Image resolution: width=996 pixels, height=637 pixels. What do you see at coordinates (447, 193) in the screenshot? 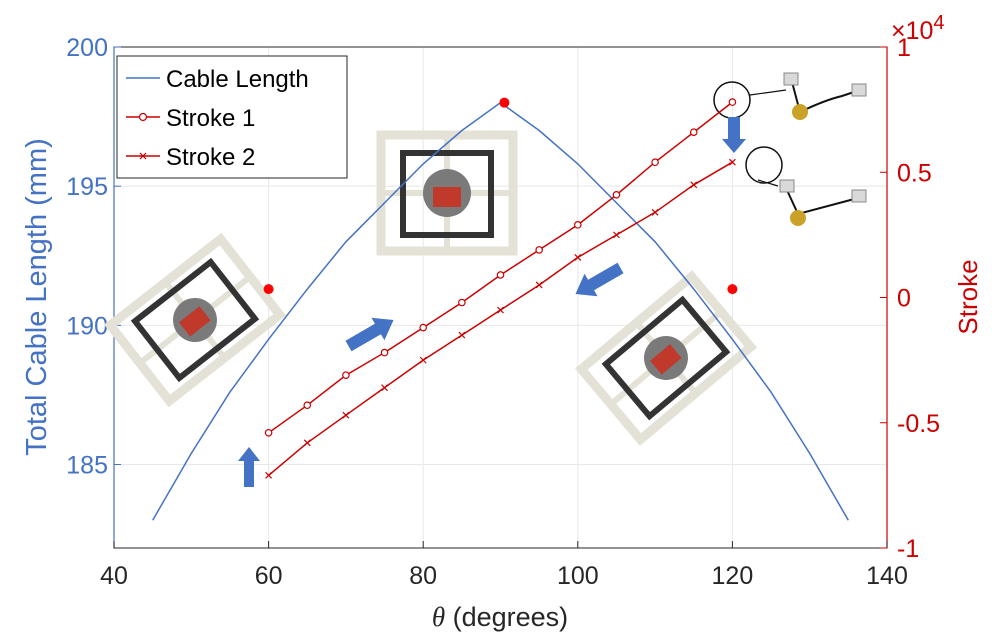
I see `robot-image-center` at bounding box center [447, 193].